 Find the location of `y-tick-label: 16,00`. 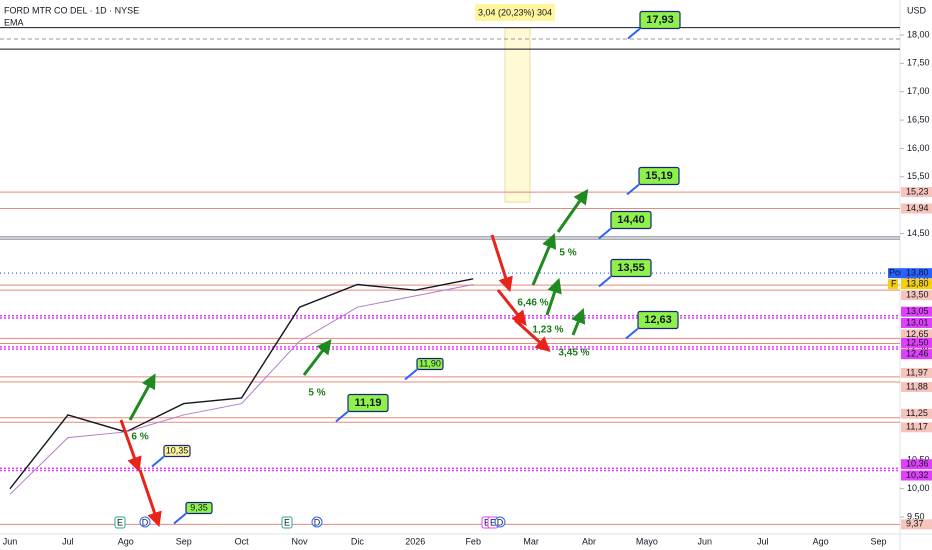

y-tick-label: 16,00 is located at coordinates (918, 148).